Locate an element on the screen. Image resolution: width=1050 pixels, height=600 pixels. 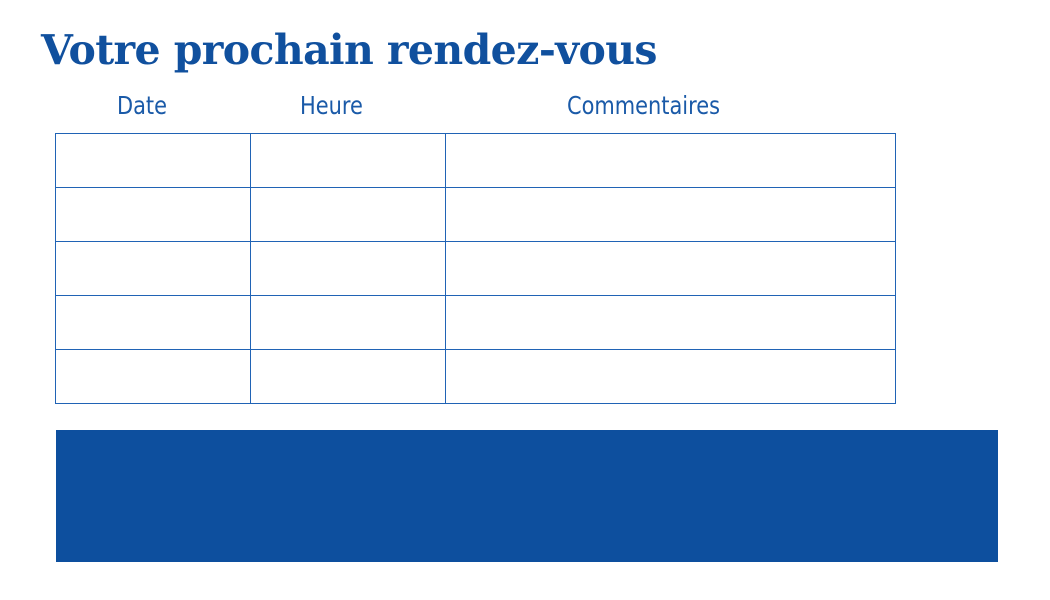
column-header-commentaires: Commentaires is located at coordinates (643, 105).